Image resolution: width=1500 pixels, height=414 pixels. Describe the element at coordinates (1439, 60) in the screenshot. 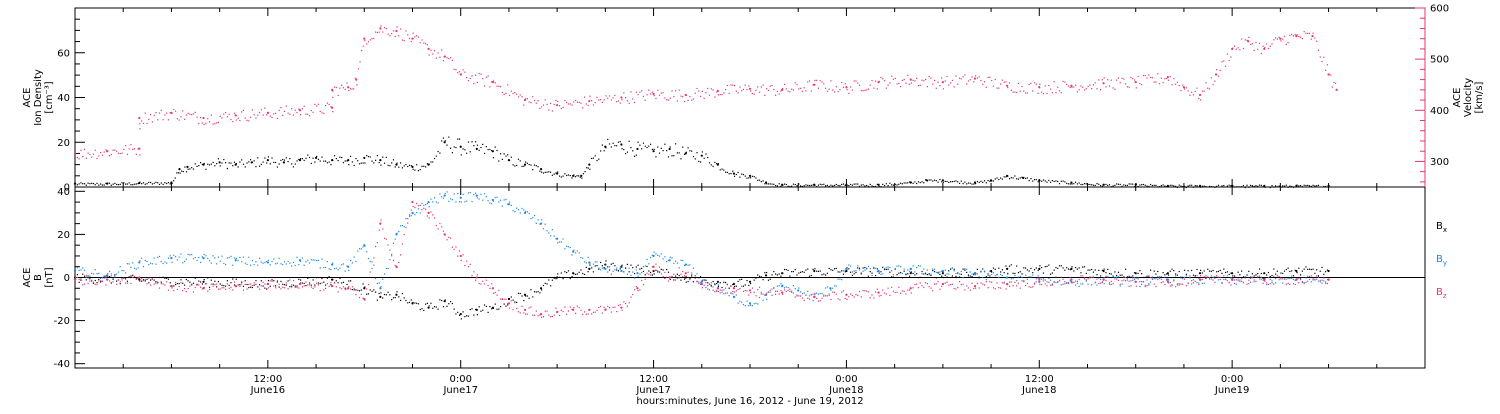

I see `y-tick-label-right: 500` at that location.